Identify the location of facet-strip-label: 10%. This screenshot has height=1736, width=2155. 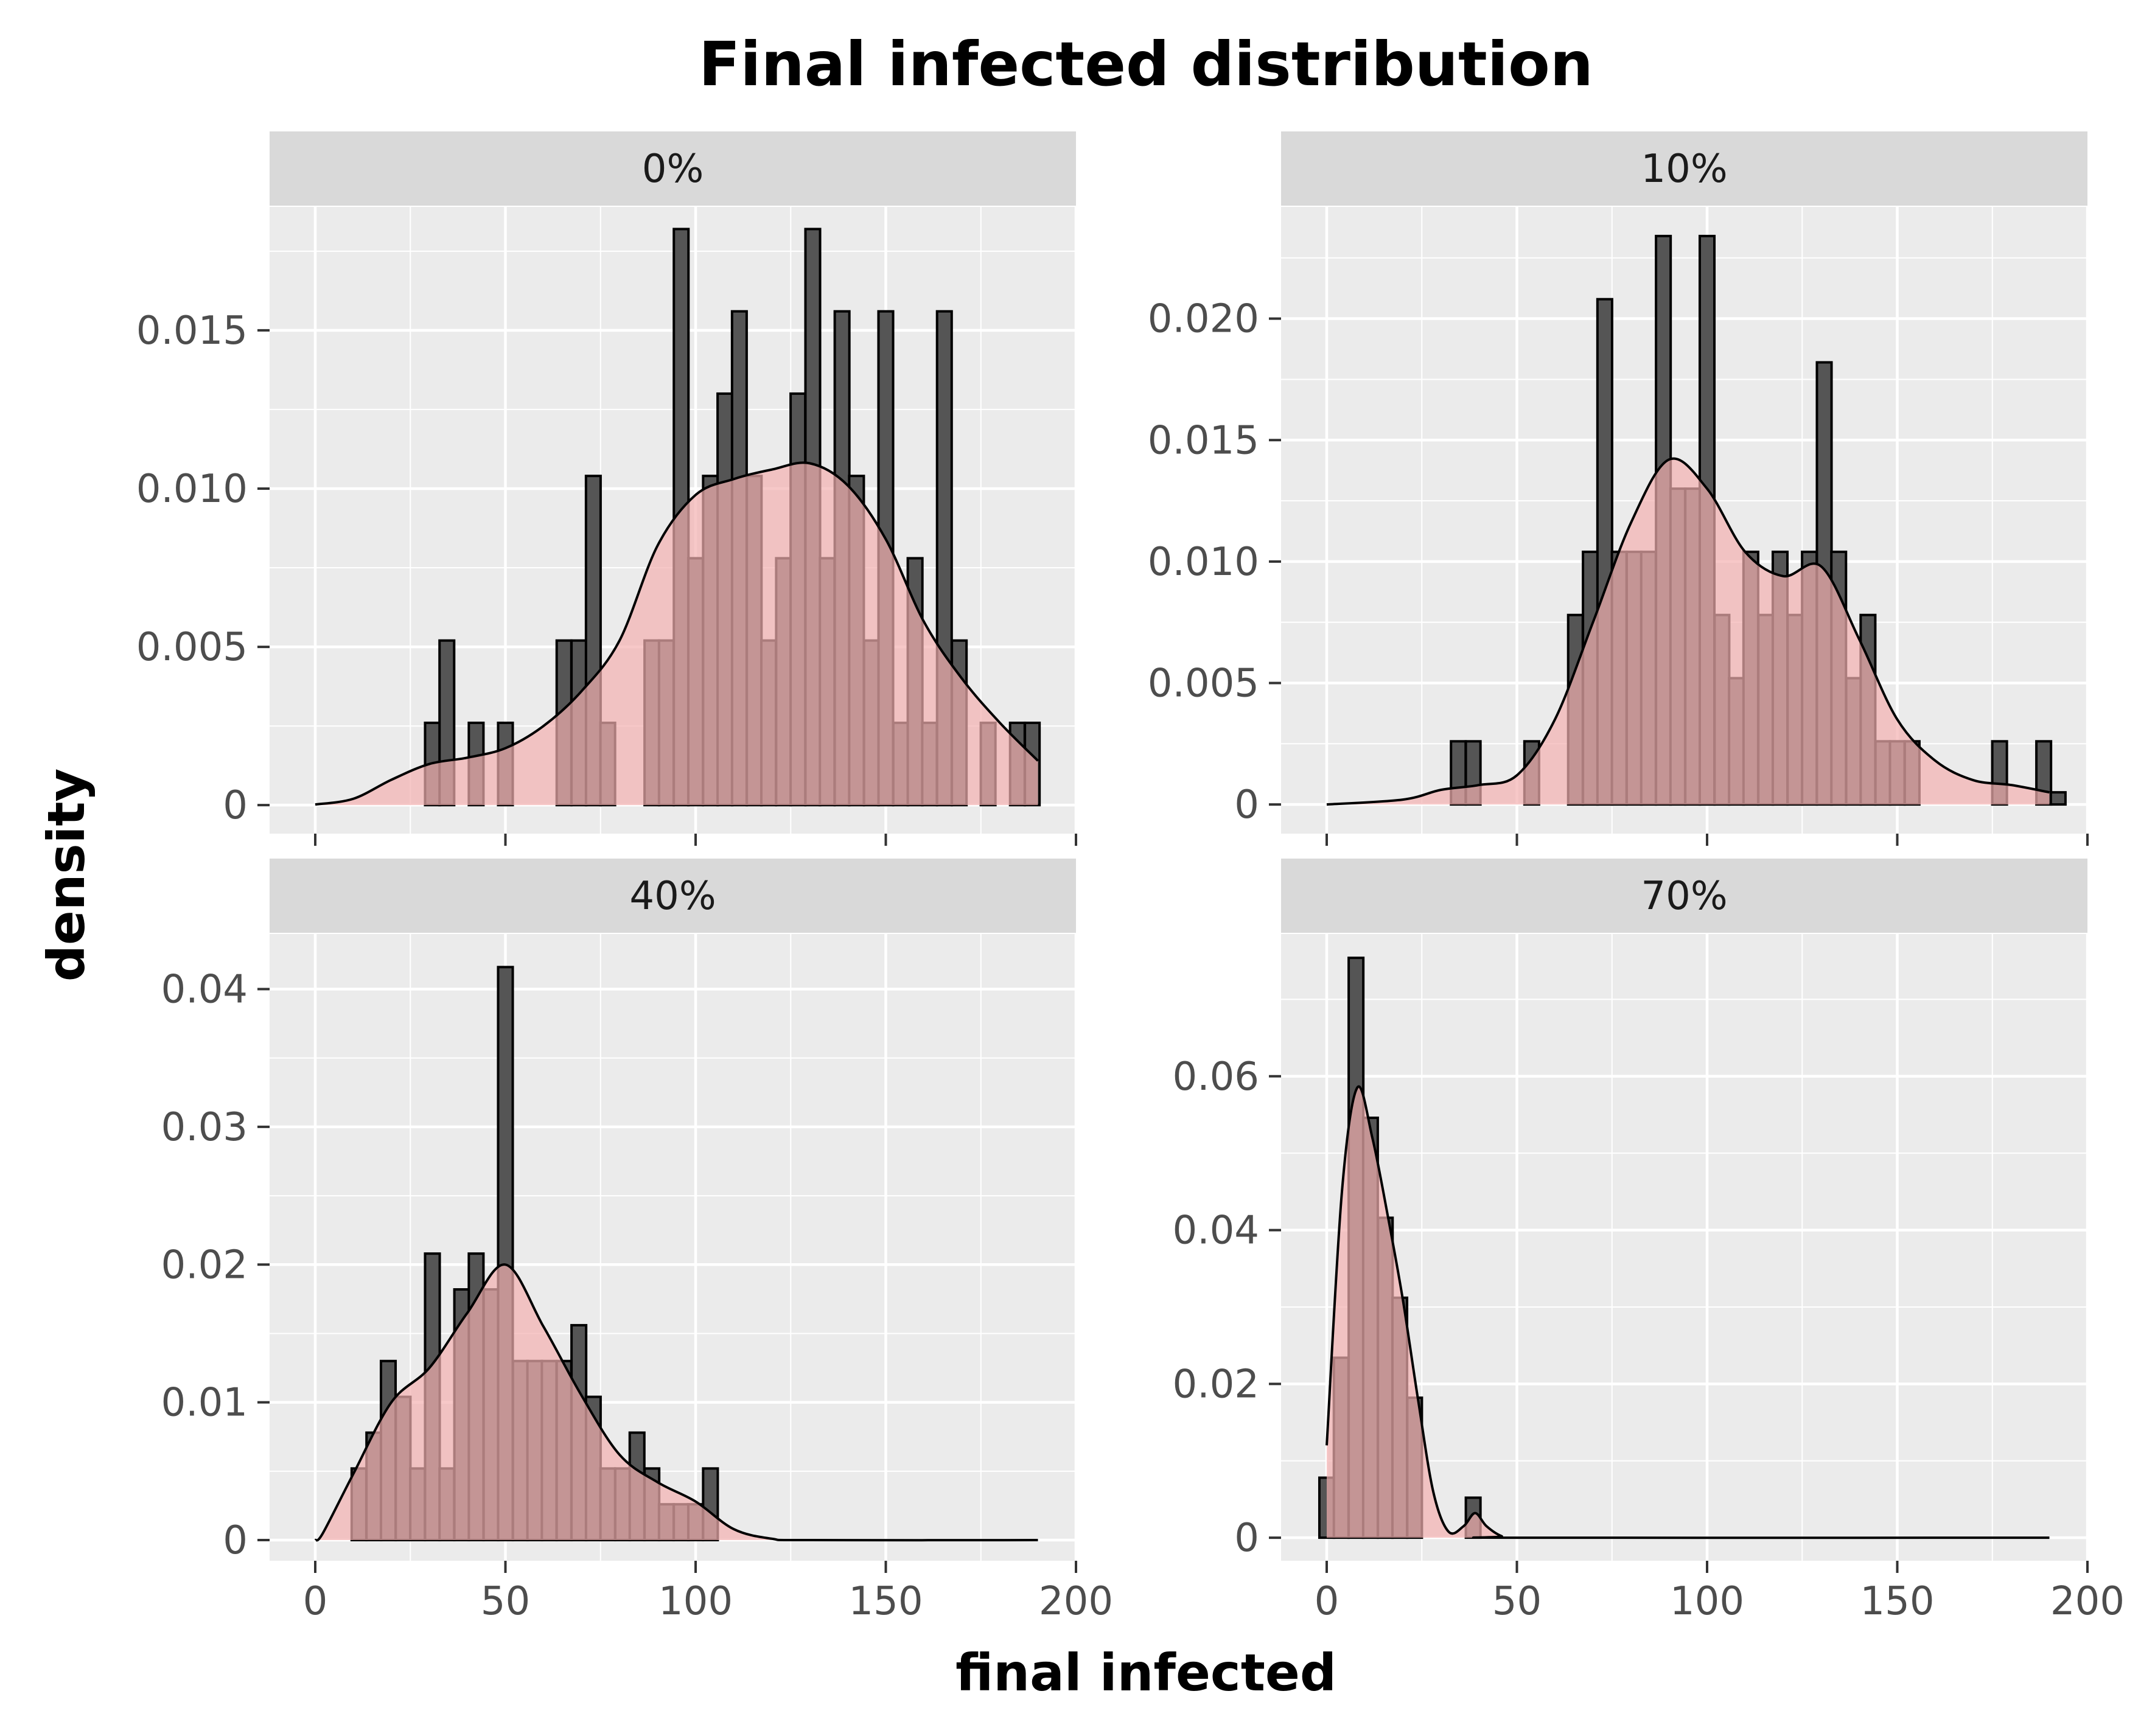
(1684, 169).